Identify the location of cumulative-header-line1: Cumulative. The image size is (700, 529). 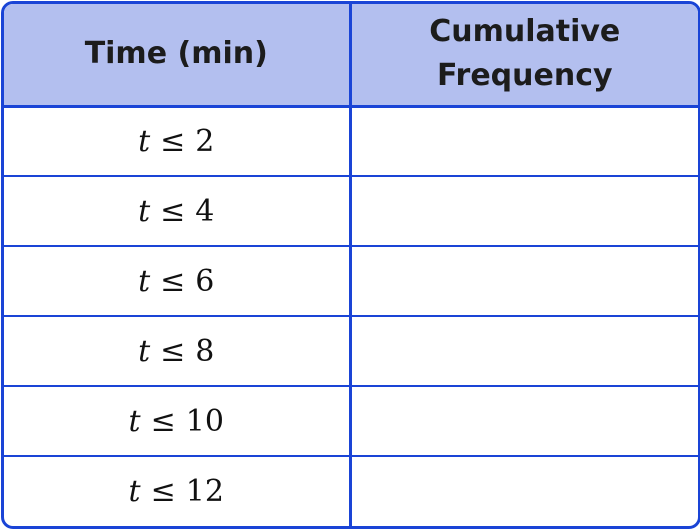
(525, 32).